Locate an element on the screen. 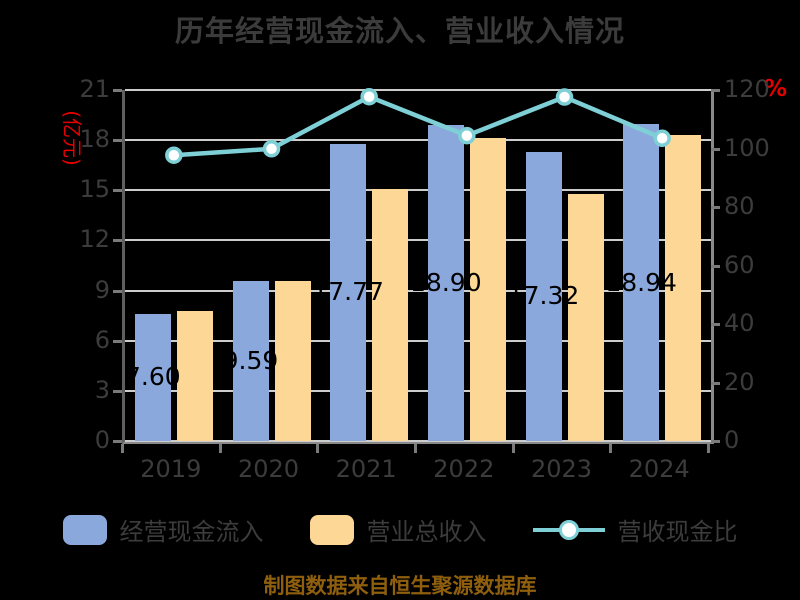 The width and height of the screenshot is (800, 600). bar-营业总收入-2020 is located at coordinates (292, 360).